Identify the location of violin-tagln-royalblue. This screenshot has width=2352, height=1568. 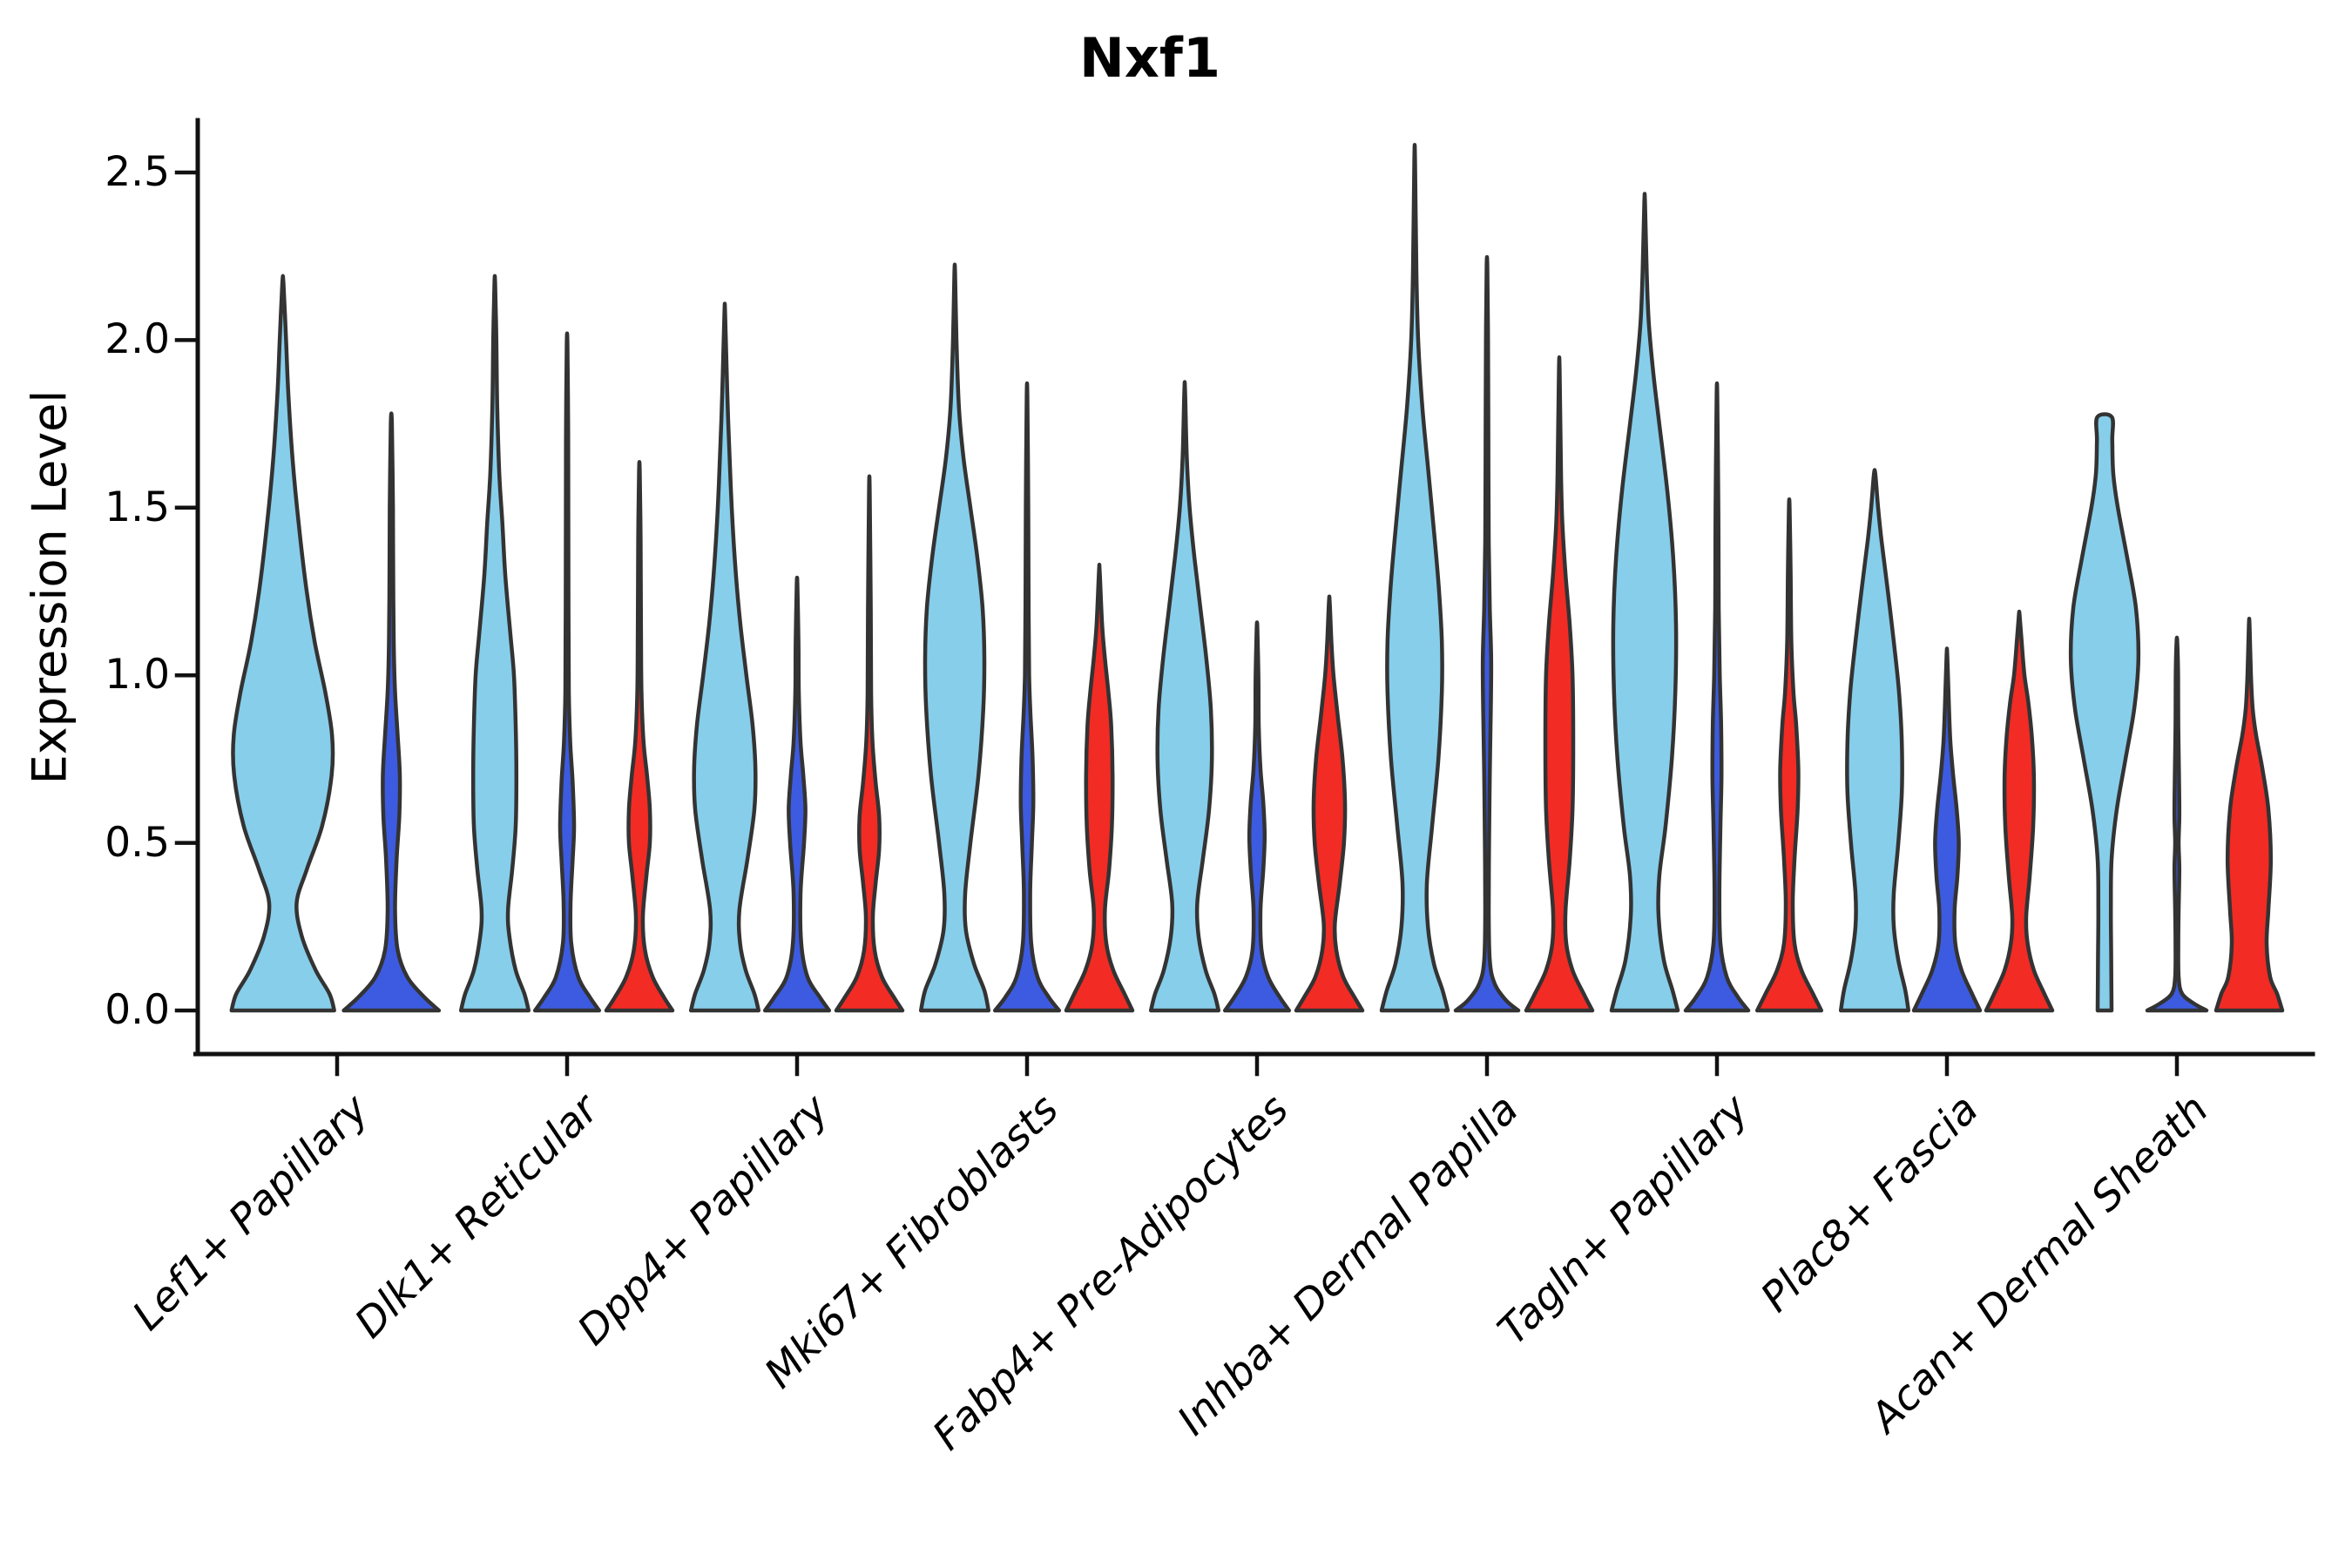
(1717, 697).